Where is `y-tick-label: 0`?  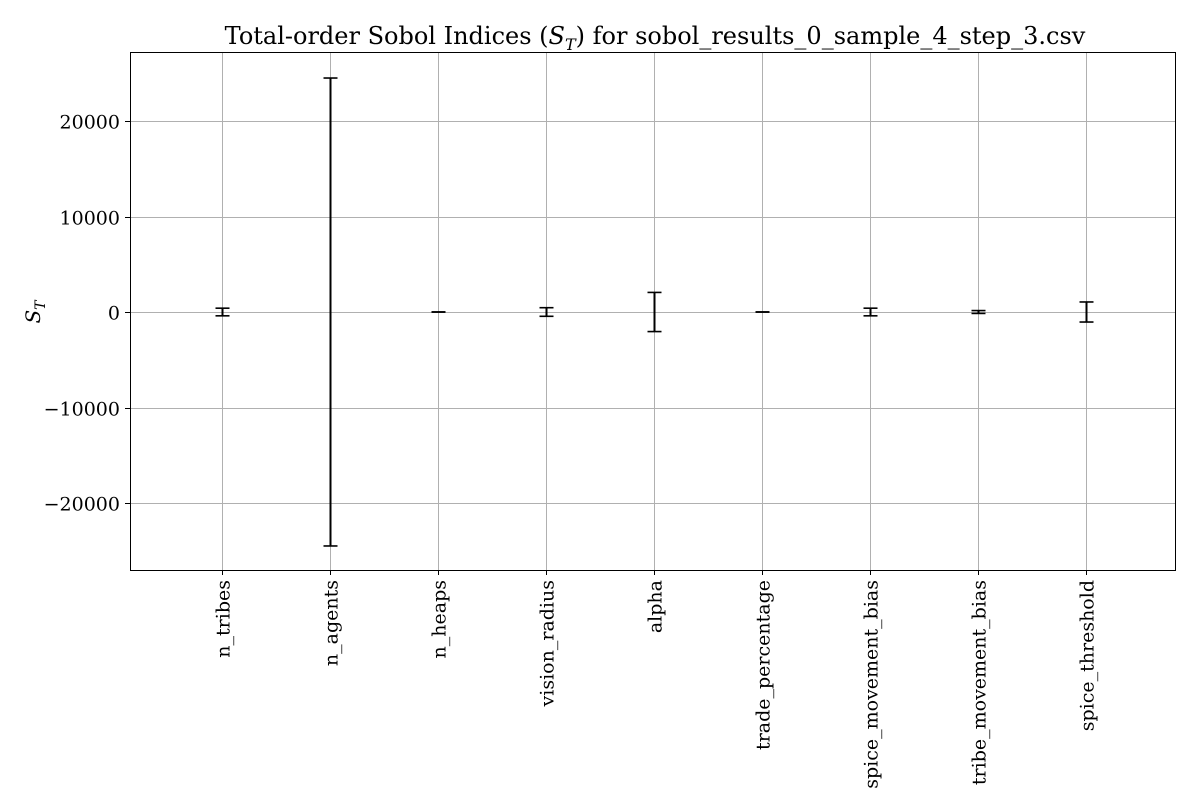 y-tick-label: 0 is located at coordinates (114, 314).